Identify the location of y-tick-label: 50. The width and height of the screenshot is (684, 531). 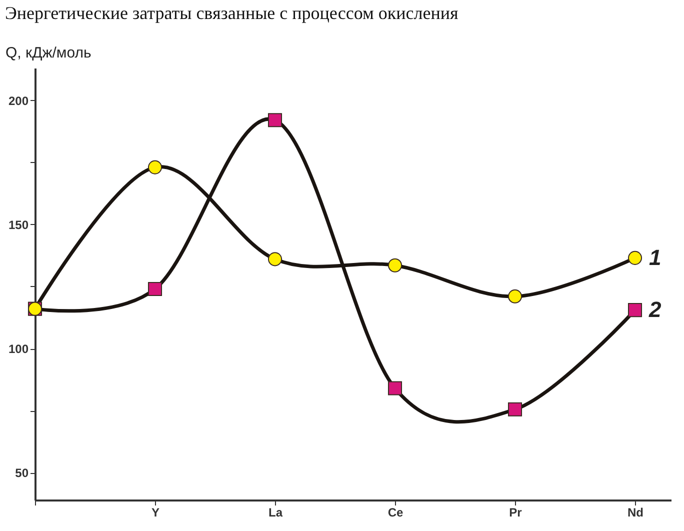
(22, 473).